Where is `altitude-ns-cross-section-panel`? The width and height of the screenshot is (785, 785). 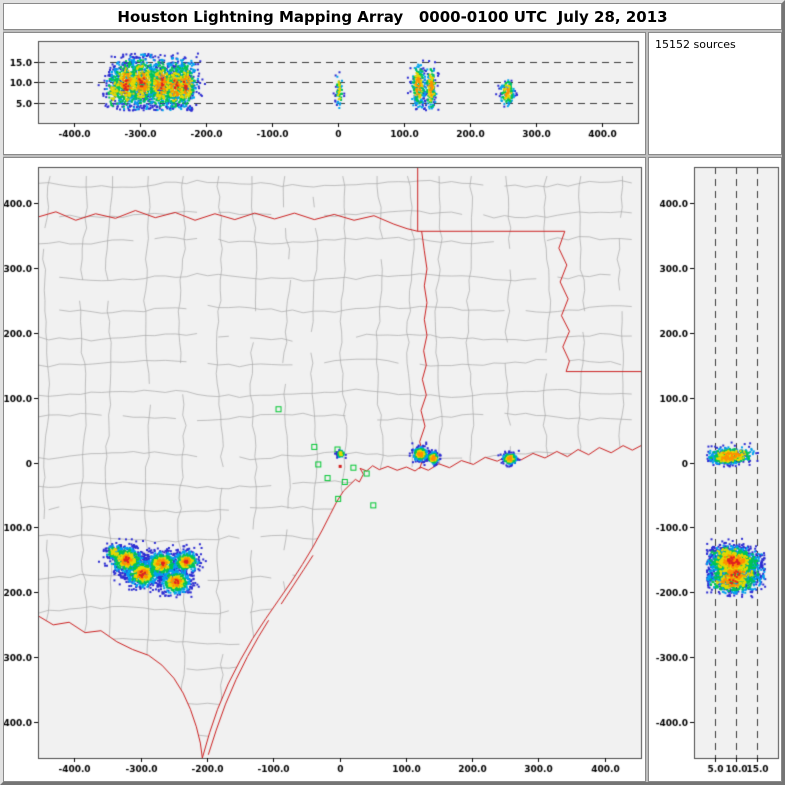 altitude-ns-cross-section-panel is located at coordinates (715, 469).